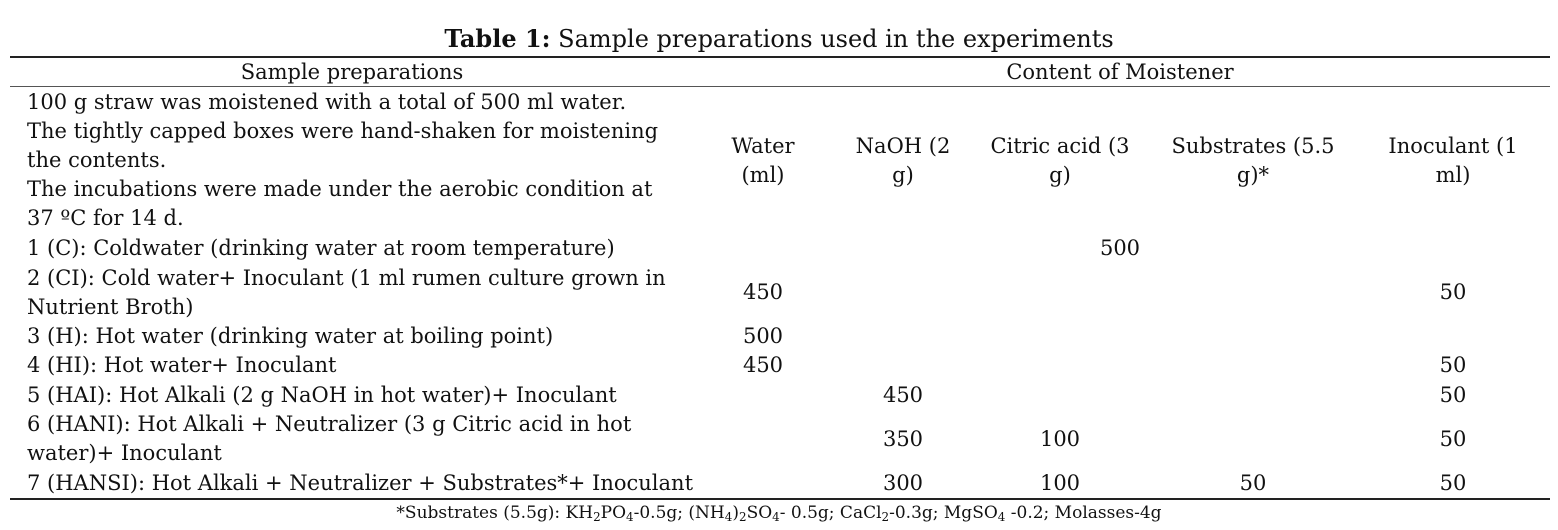 The width and height of the screenshot is (1558, 530). Describe the element at coordinates (182, 365) in the screenshot. I see `row-label: 4 (HI): Hot water+ Inoculant` at that location.